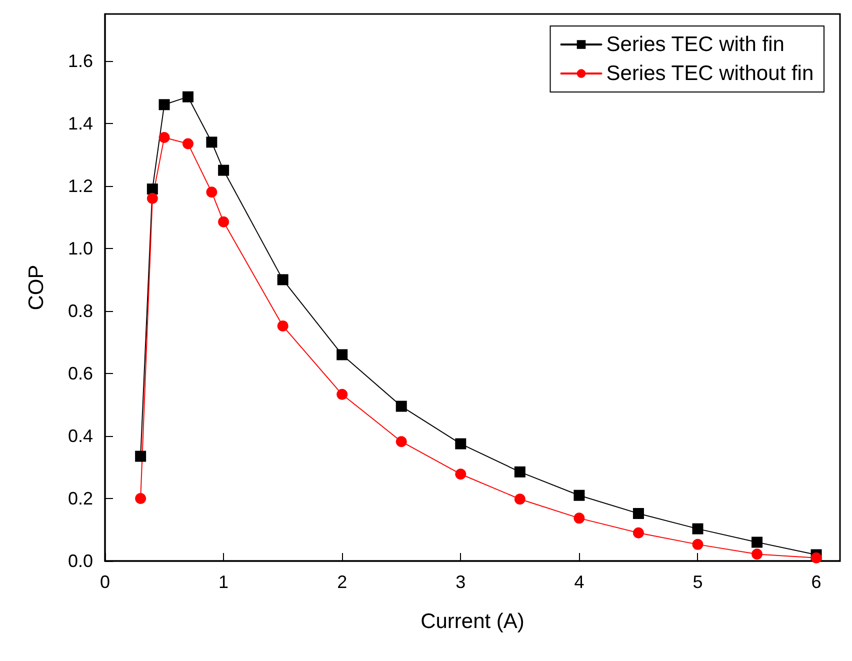 The image size is (852, 661). What do you see at coordinates (223, 582) in the screenshot?
I see `x-tick-label: 1` at bounding box center [223, 582].